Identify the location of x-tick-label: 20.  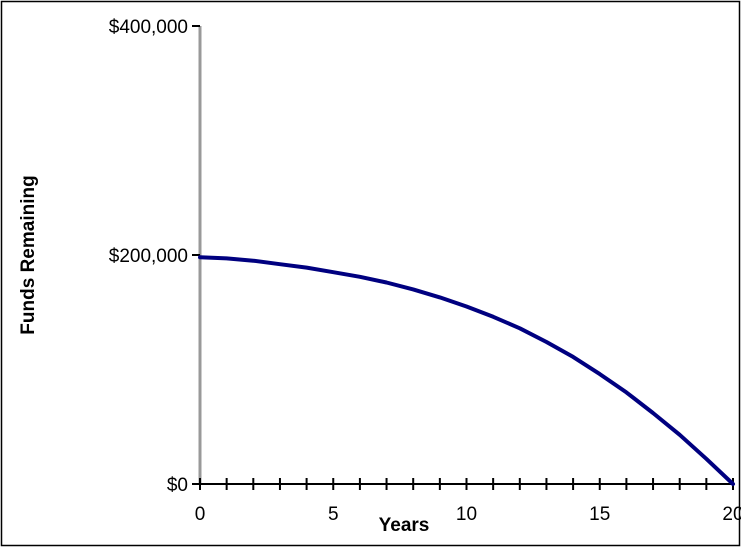
(731, 514).